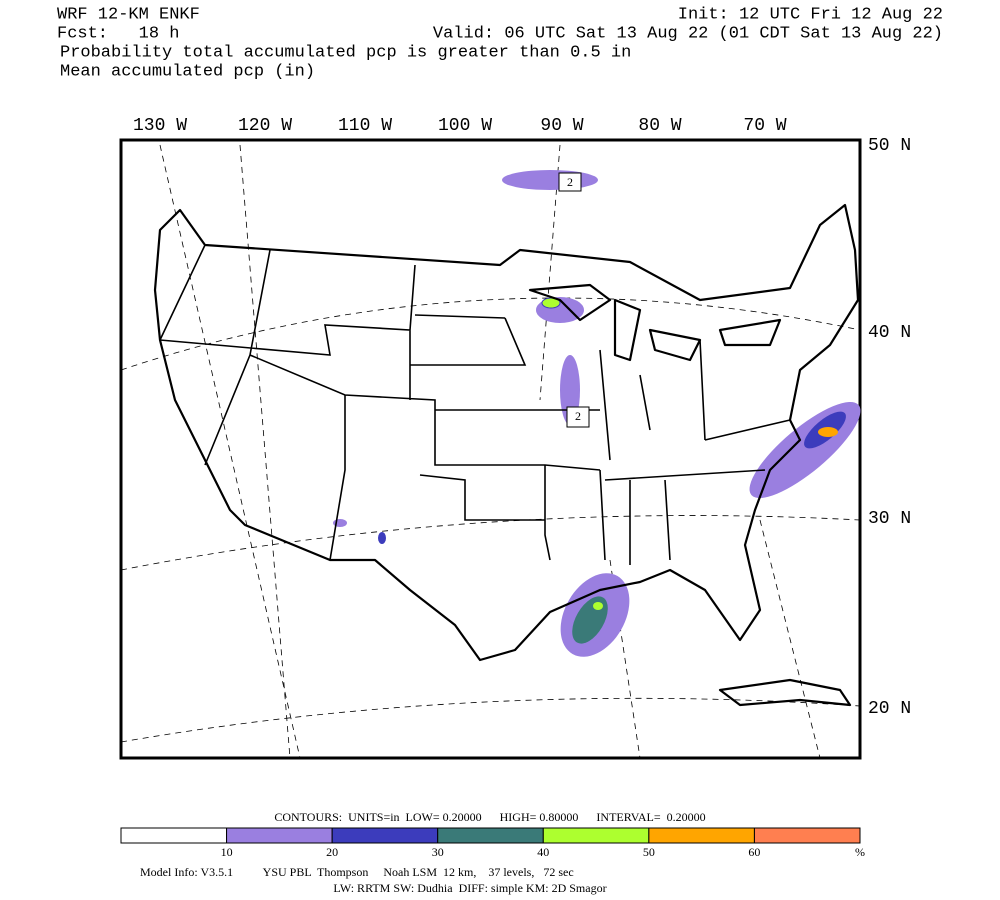  I want to click on latitude-label: 50 N, so click(889, 146).